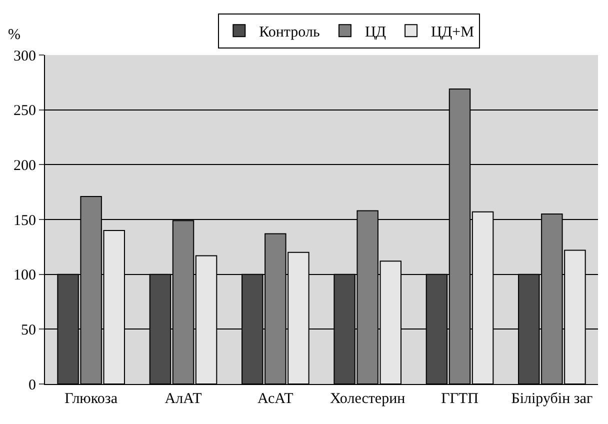 This screenshot has width=608, height=424. What do you see at coordinates (375, 32) in the screenshot?
I see `legend-label: ЦД` at bounding box center [375, 32].